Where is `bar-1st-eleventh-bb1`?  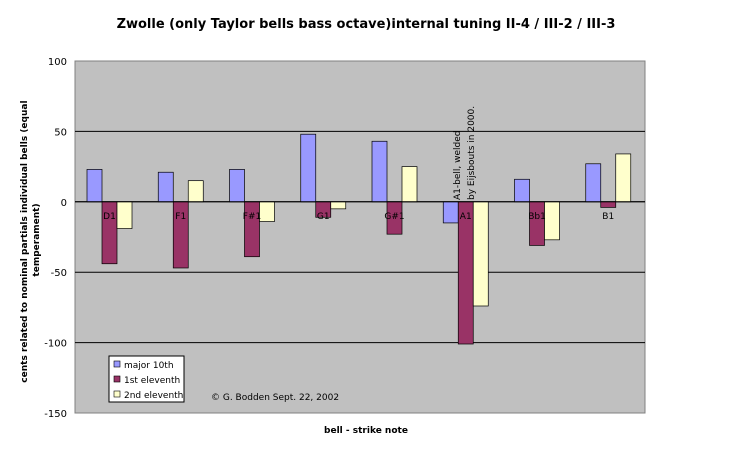 bar-1st-eleventh-bb1 is located at coordinates (537, 223).